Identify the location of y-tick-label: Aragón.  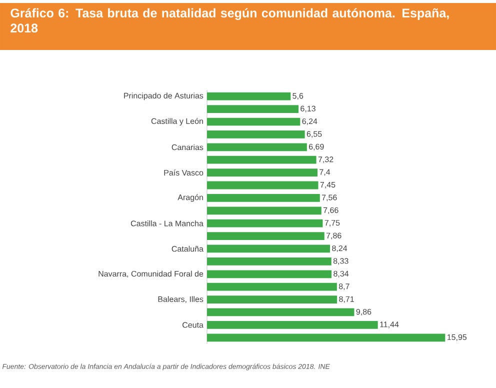
(190, 198).